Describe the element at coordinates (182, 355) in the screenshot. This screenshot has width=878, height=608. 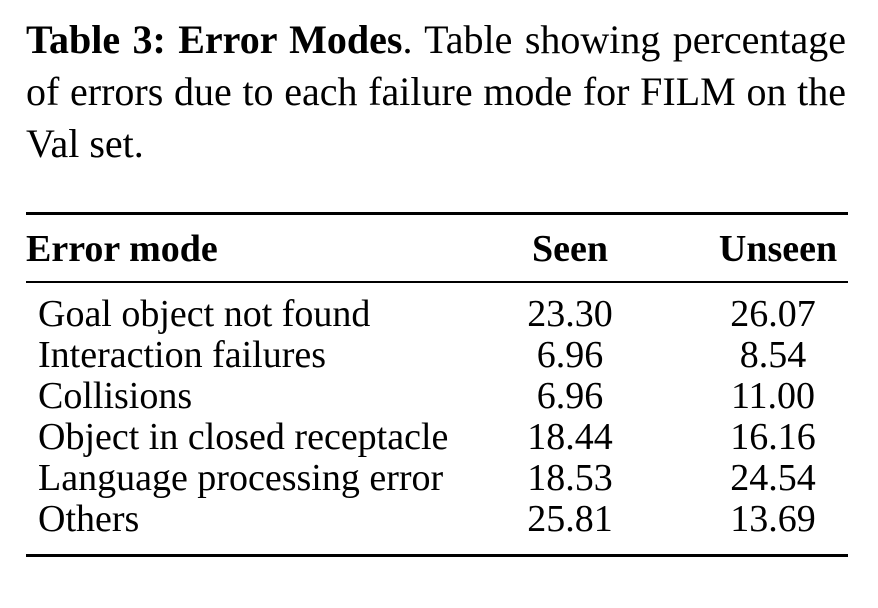
I see `cell-error-mode: Interaction failures` at that location.